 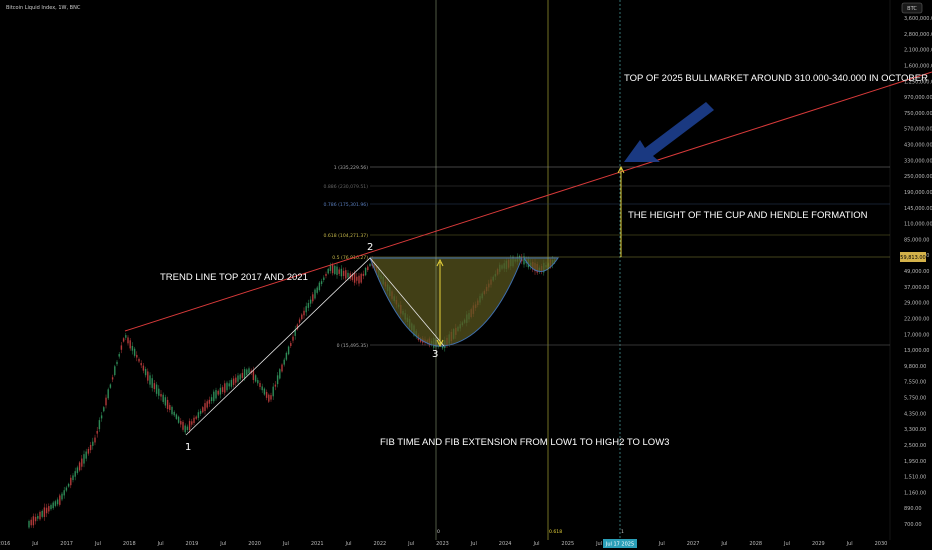 I want to click on time-tick-label: 2016, so click(x=5, y=544).